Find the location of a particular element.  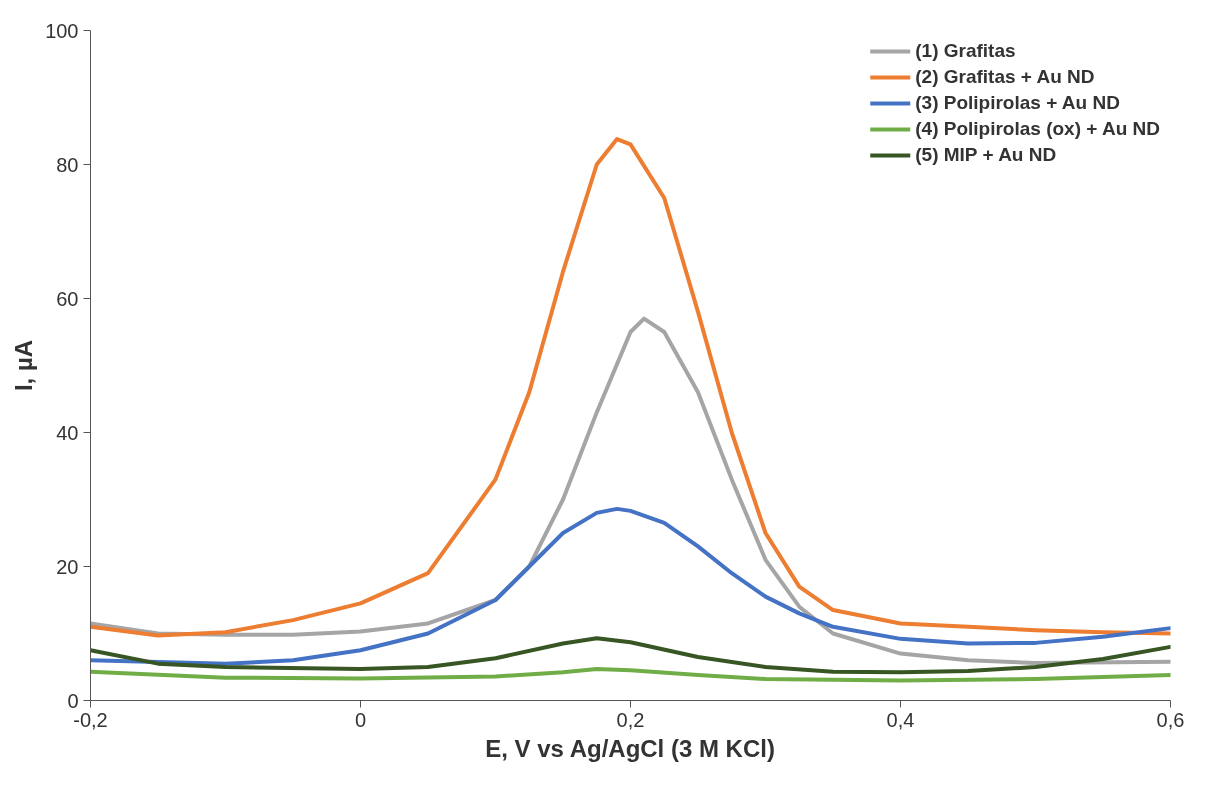

y-tick-label: 100 is located at coordinates (62, 30).